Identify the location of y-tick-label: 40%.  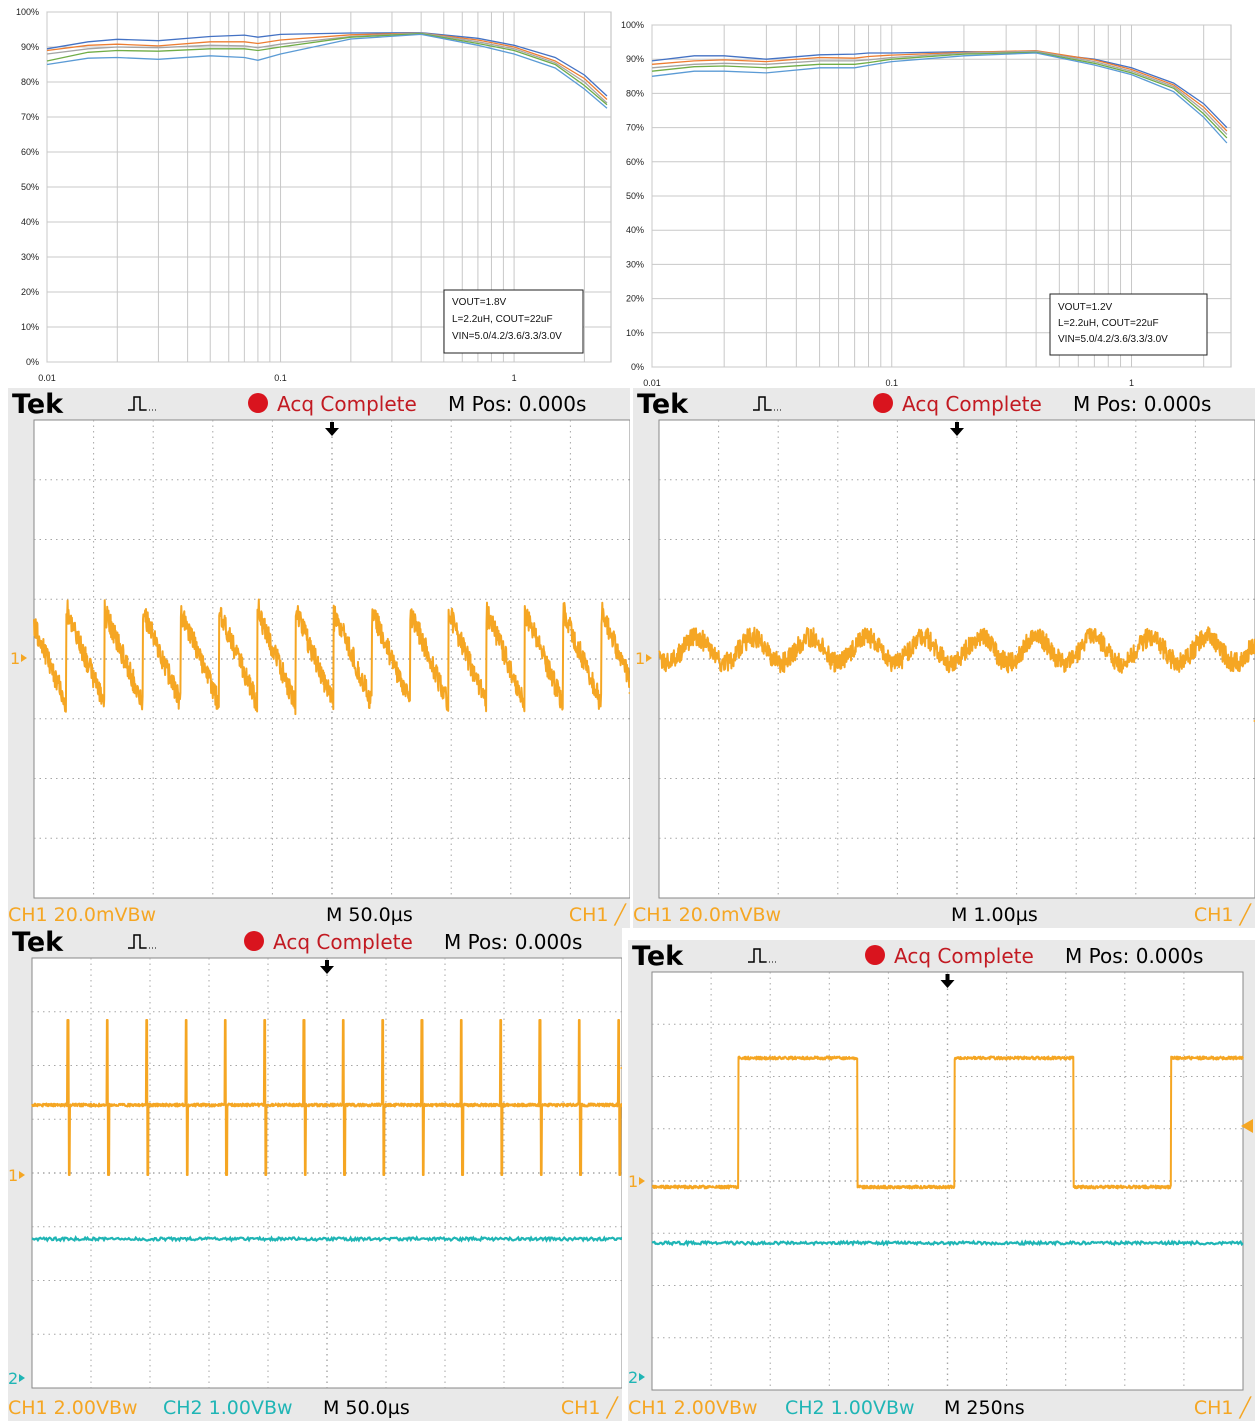
(30, 222).